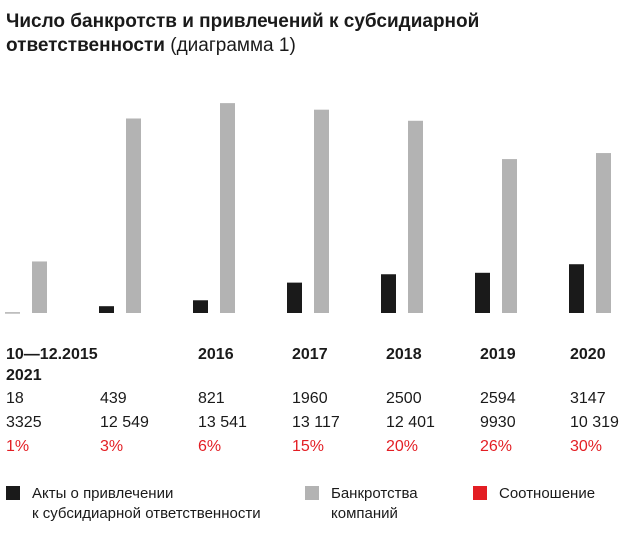 The height and width of the screenshot is (538, 640). What do you see at coordinates (404, 398) in the screenshot?
I see `value-label-acts: 2500` at bounding box center [404, 398].